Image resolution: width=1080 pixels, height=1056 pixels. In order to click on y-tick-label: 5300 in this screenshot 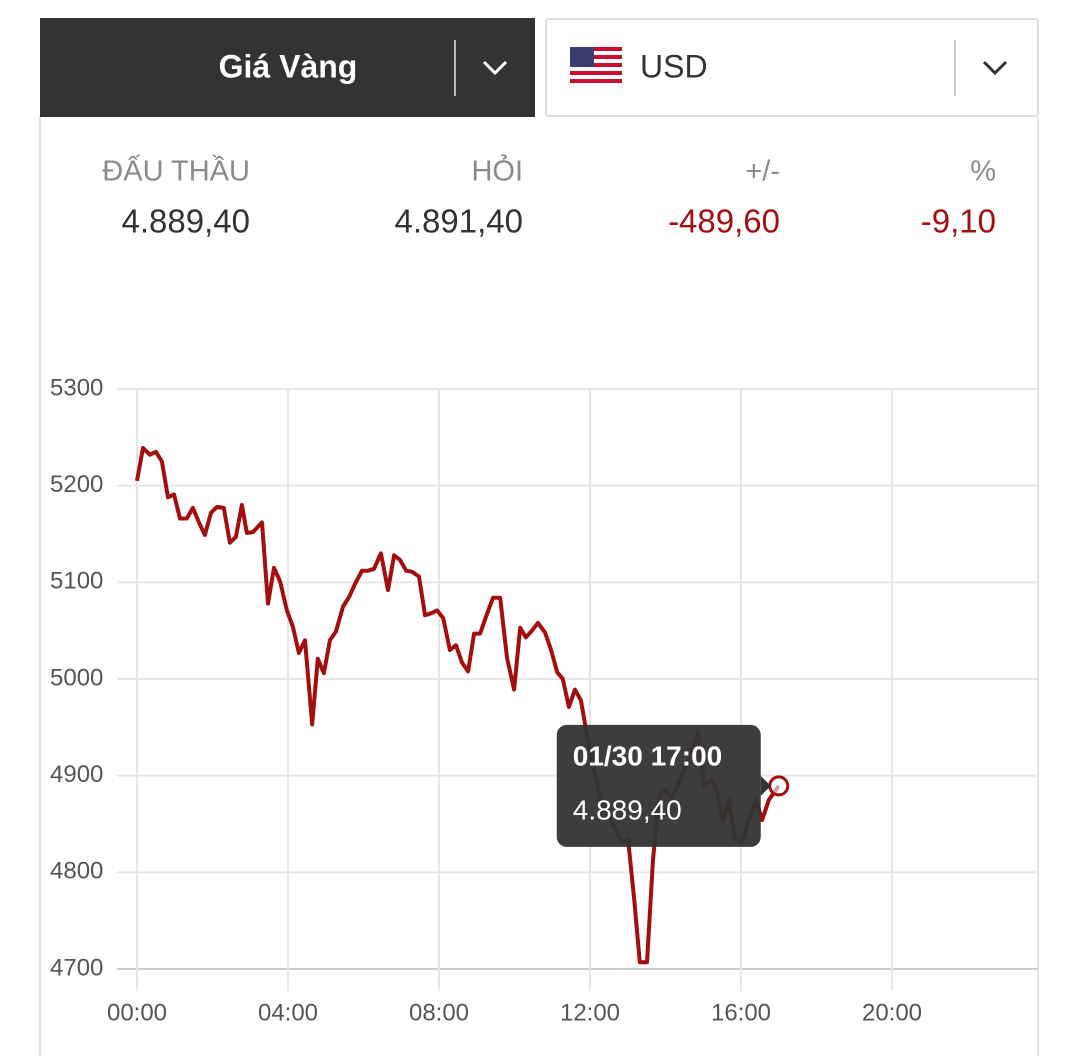, I will do `click(76, 387)`.